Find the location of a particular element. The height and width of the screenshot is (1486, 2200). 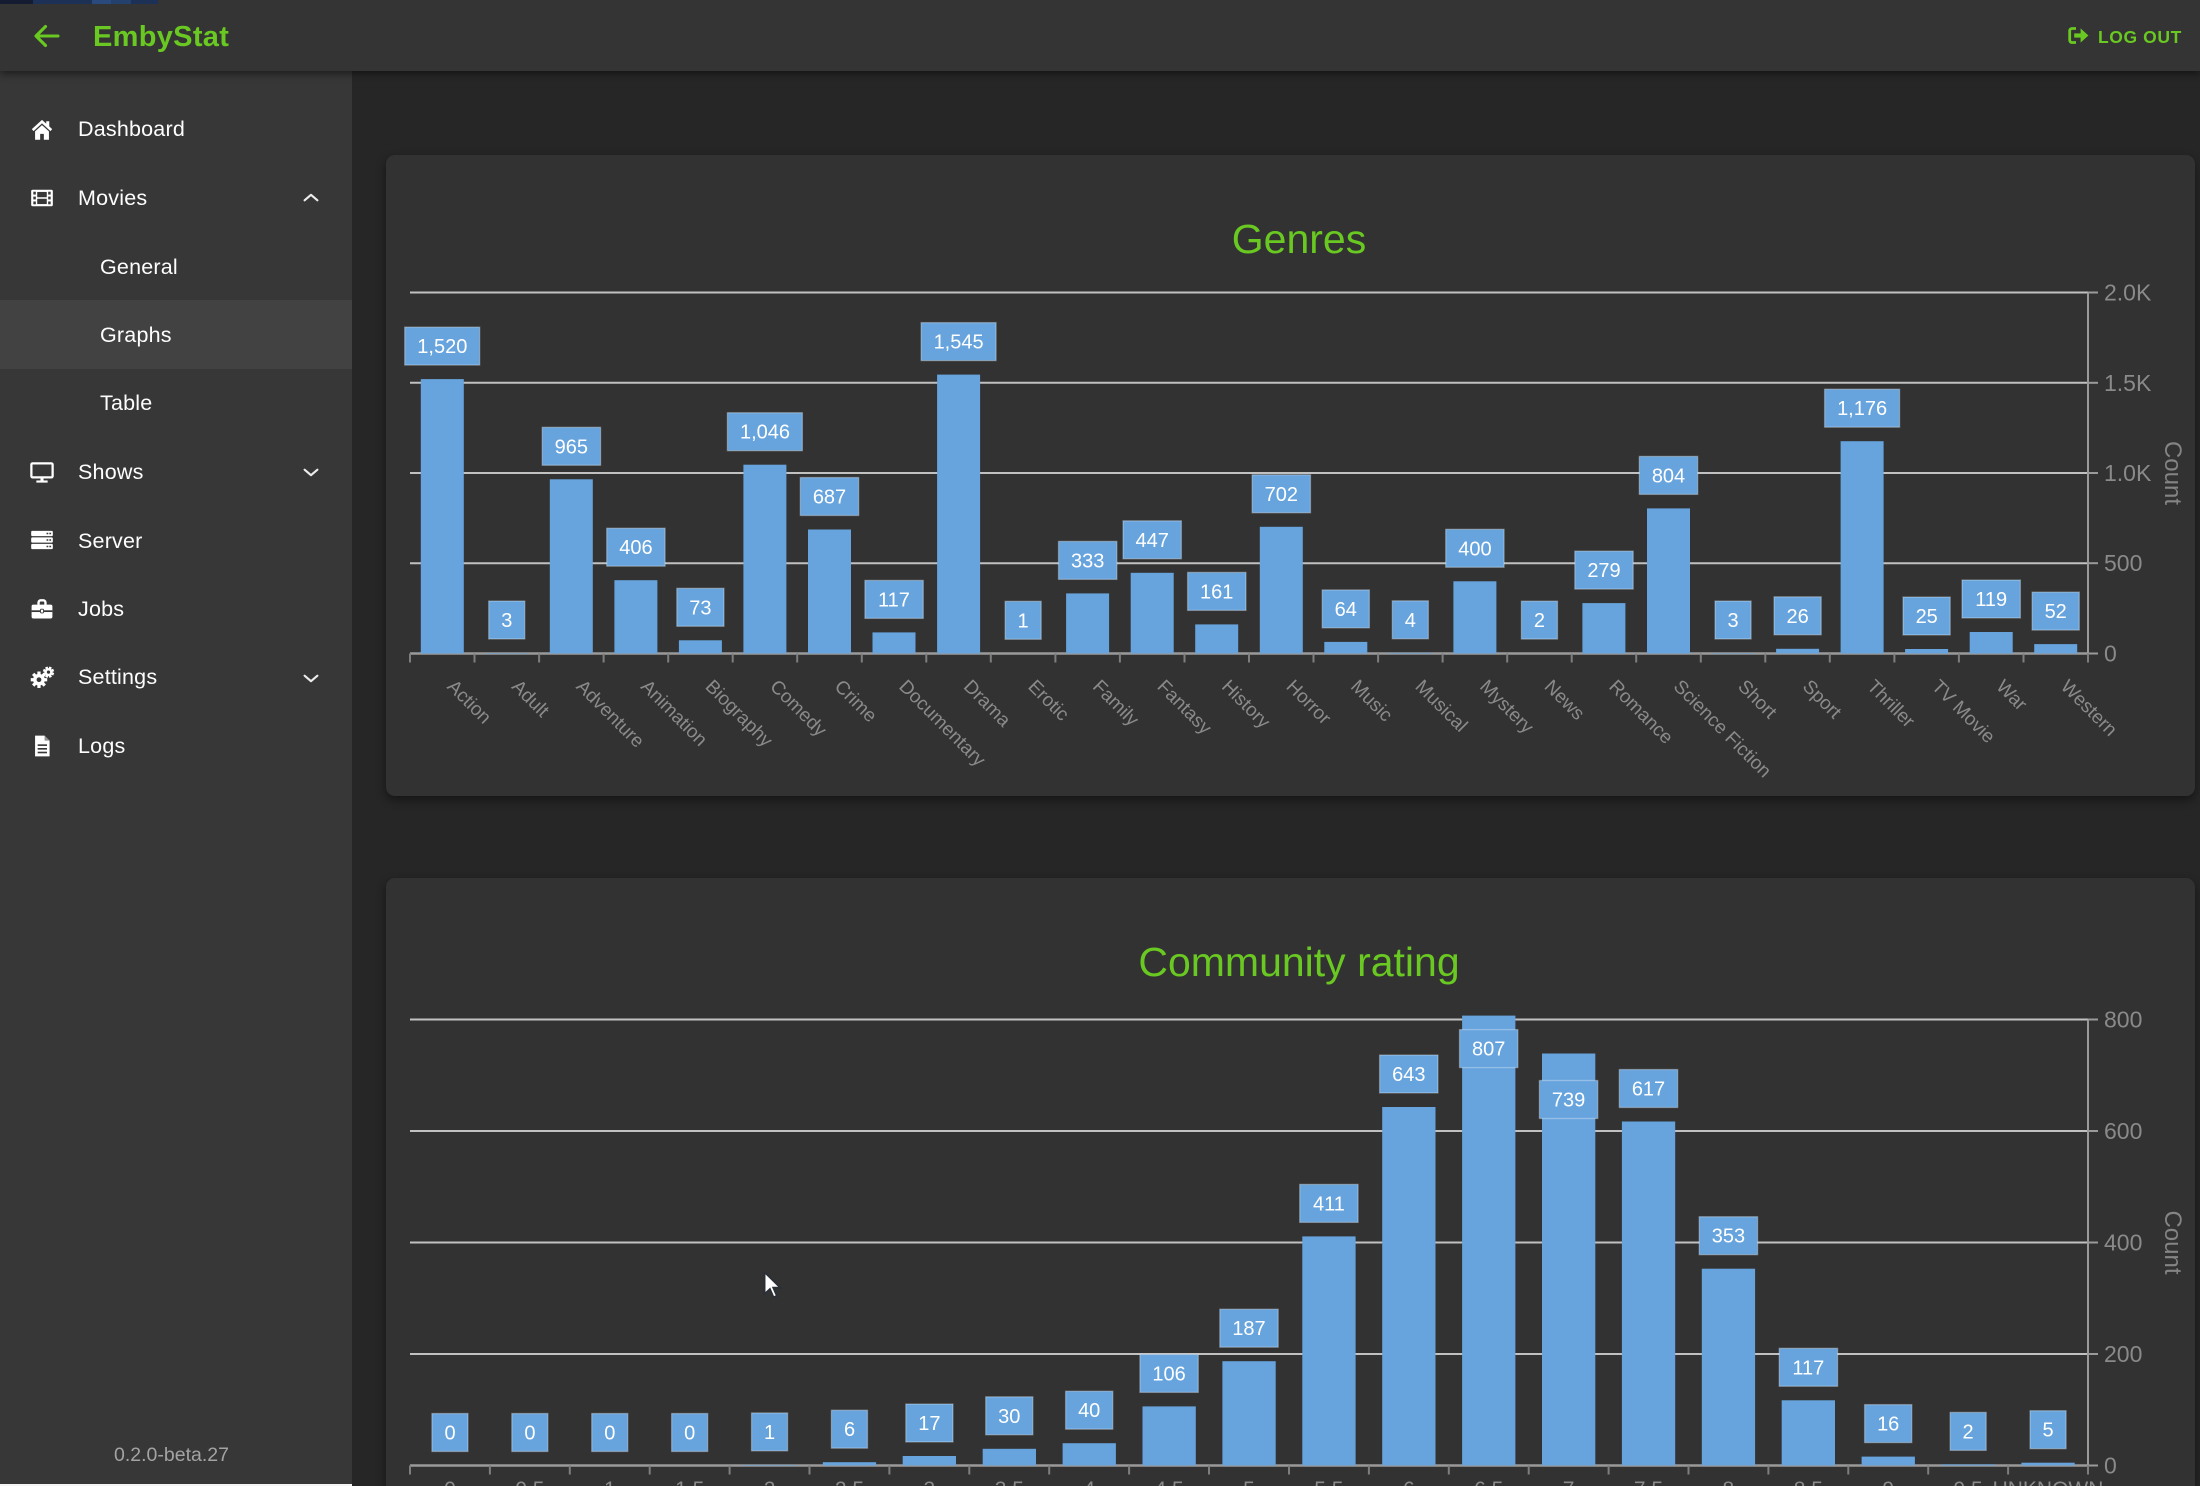

svg-text: Thriller is located at coordinates (1891, 704).